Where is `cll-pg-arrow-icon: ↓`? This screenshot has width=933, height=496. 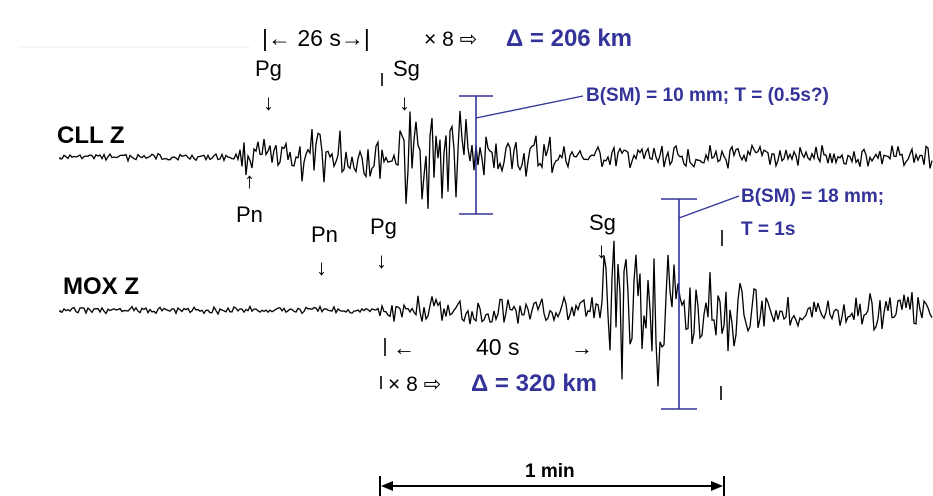 cll-pg-arrow-icon: ↓ is located at coordinates (268, 102).